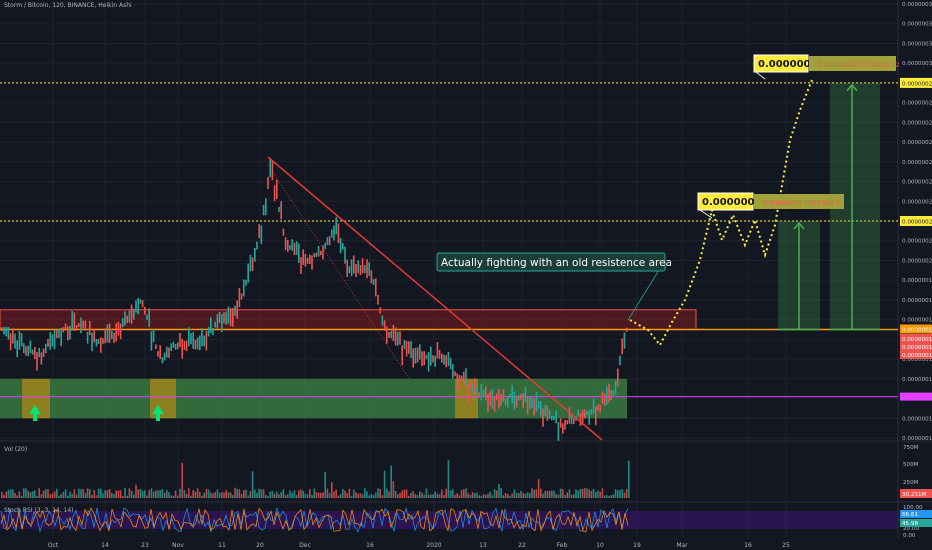 The height and width of the screenshot is (550, 932). I want to click on x-axis-tick: Feb, so click(562, 545).